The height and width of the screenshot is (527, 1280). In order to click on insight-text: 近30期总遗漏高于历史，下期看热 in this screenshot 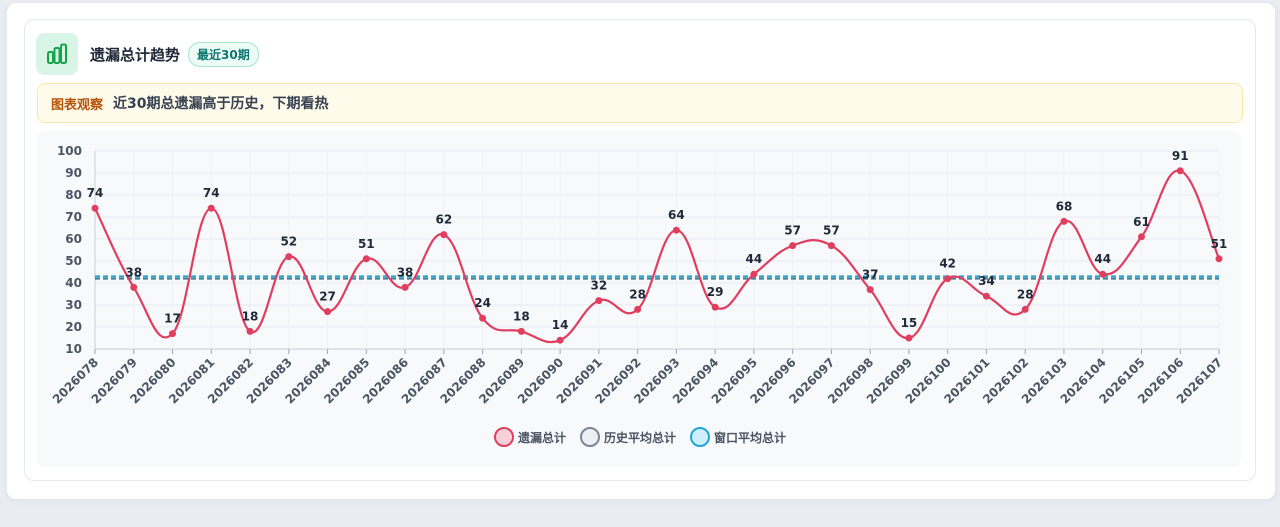, I will do `click(221, 104)`.